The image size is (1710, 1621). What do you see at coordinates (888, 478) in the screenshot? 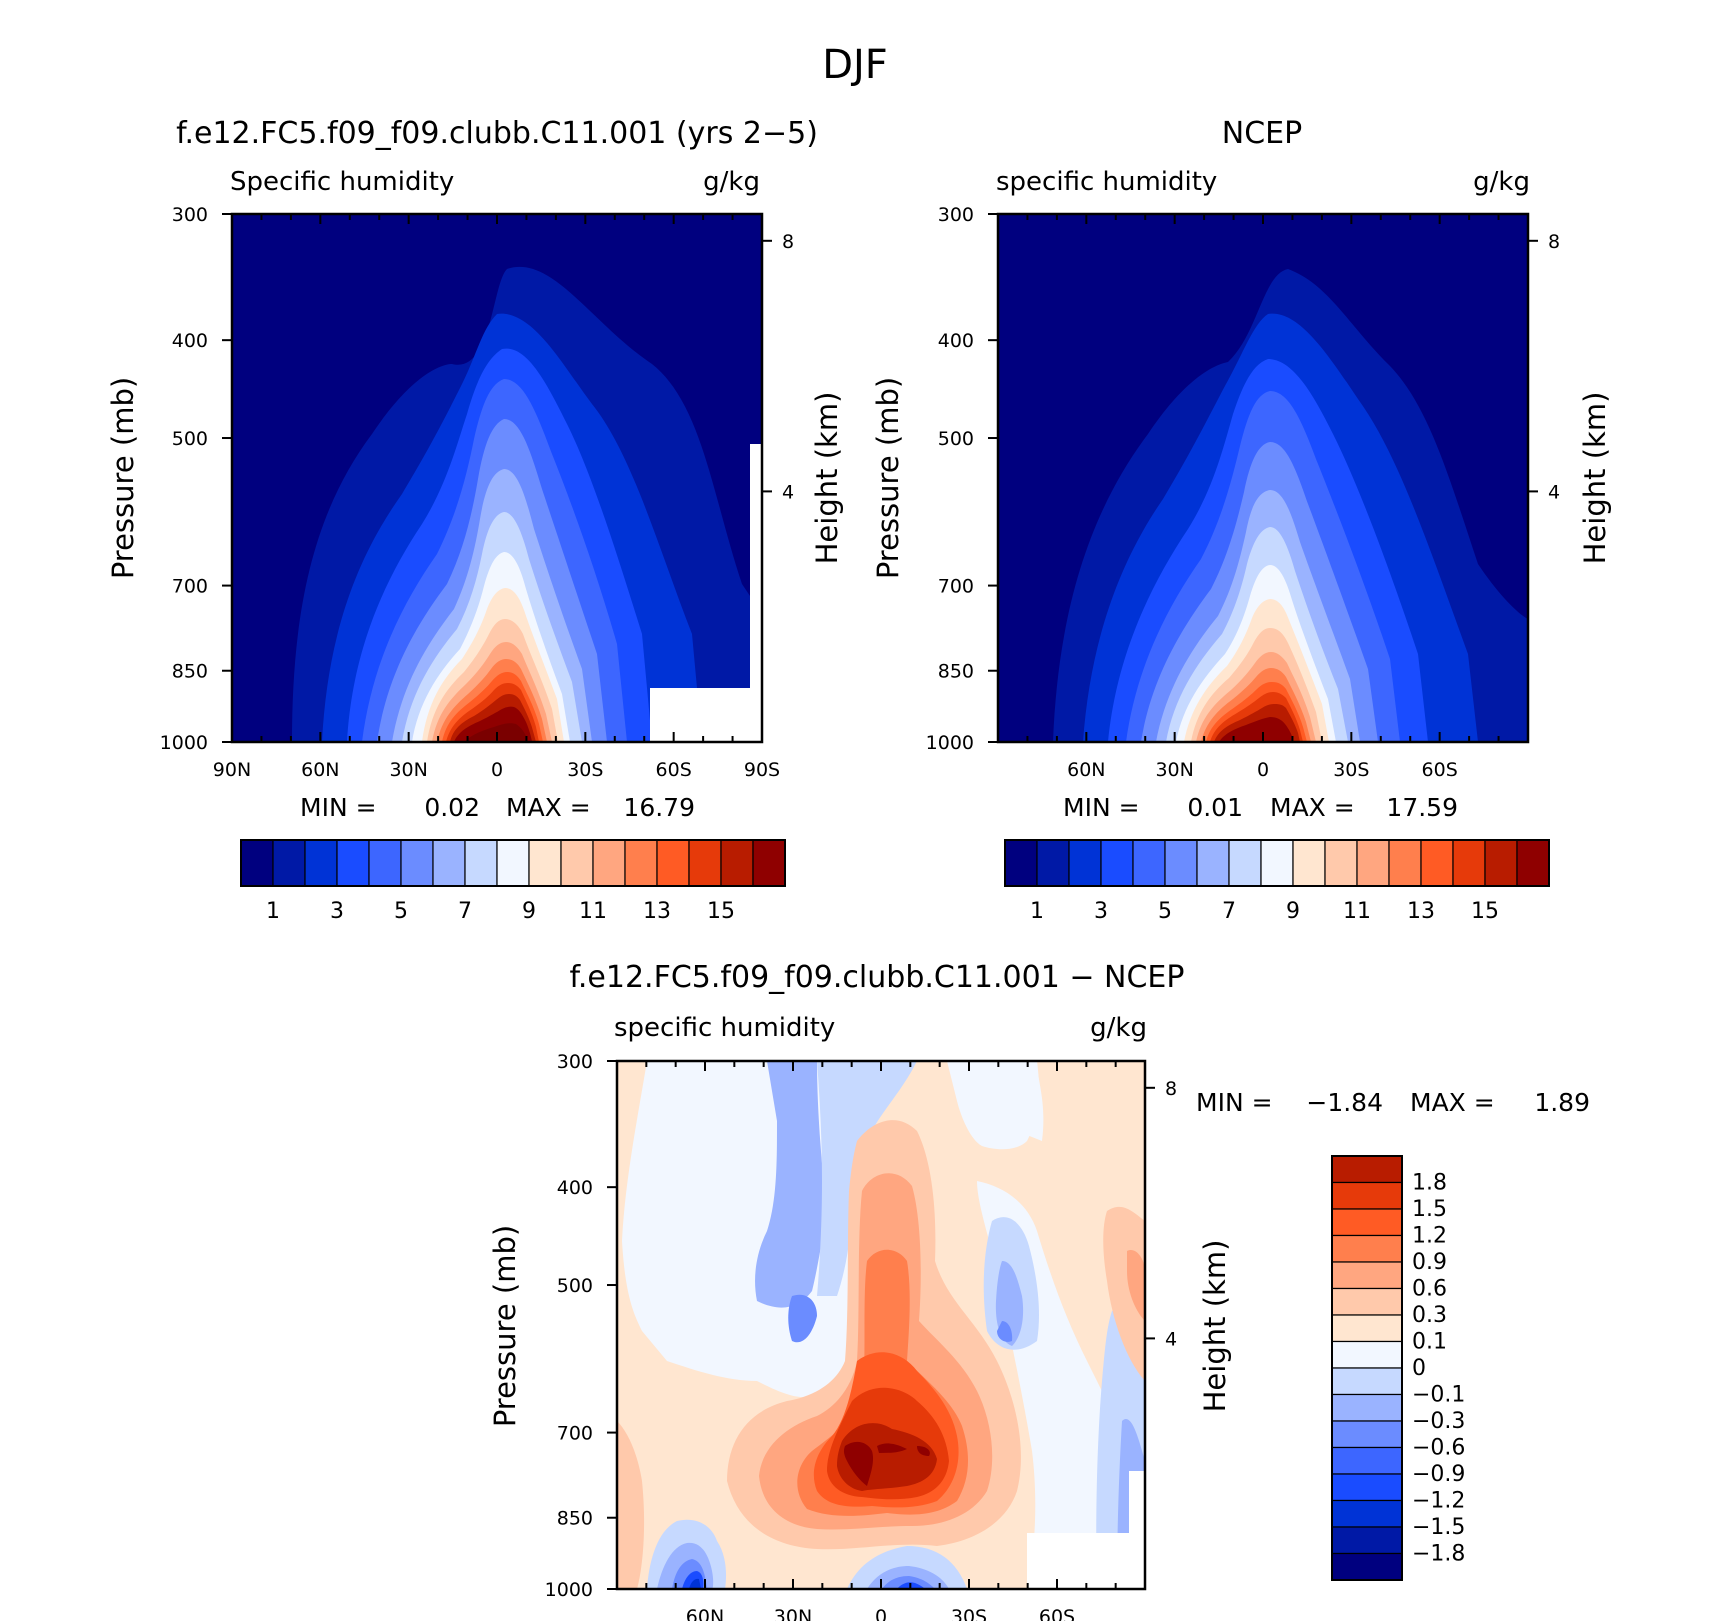
I see `y-axis-label: Pressure (mb)` at bounding box center [888, 478].